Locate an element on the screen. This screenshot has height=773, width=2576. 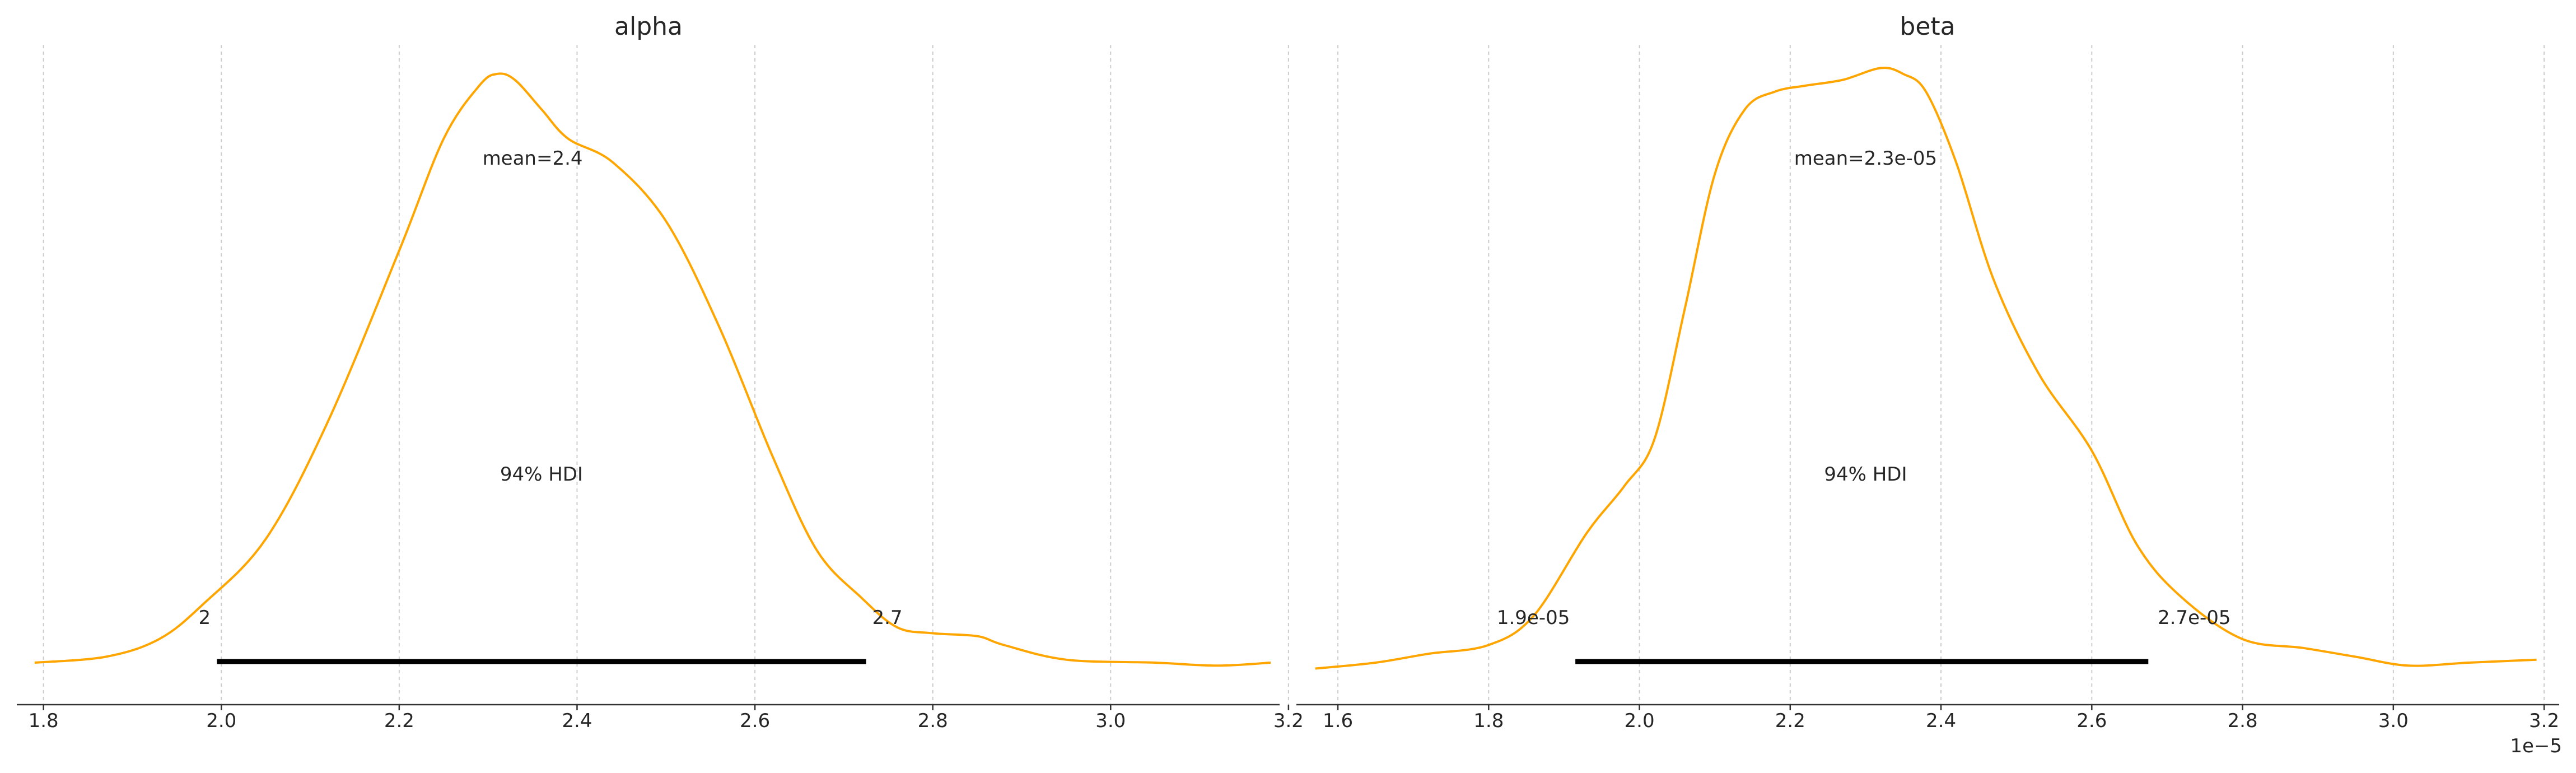
beta-tick-label: 1.6 is located at coordinates (1338, 721).